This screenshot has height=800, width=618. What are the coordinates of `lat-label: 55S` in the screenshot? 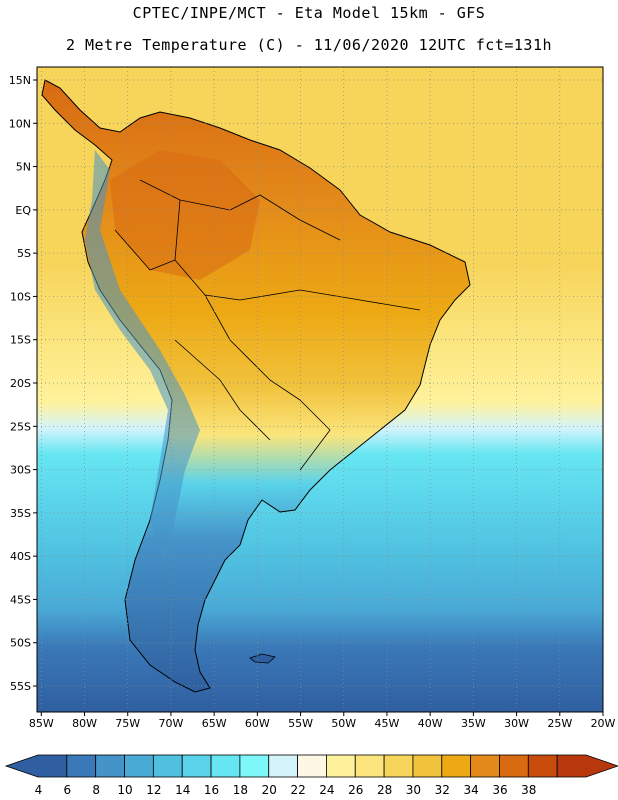 It's located at (20, 686).